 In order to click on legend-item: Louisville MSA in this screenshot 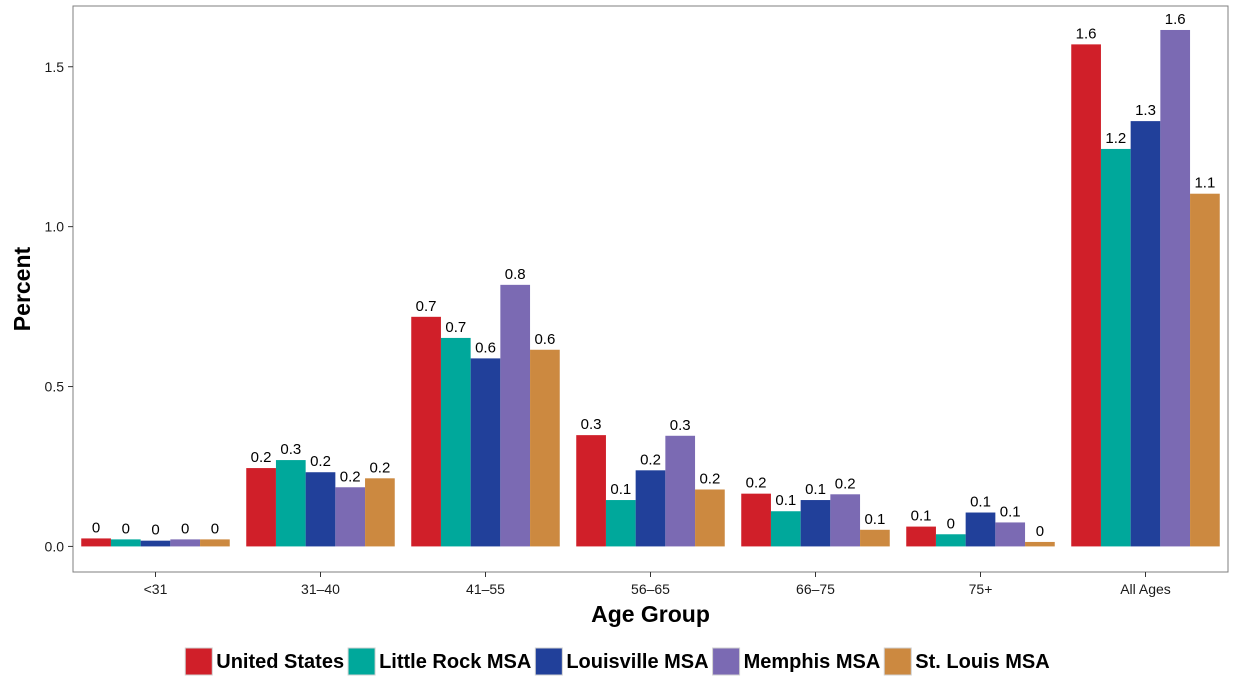, I will do `click(621, 661)`.